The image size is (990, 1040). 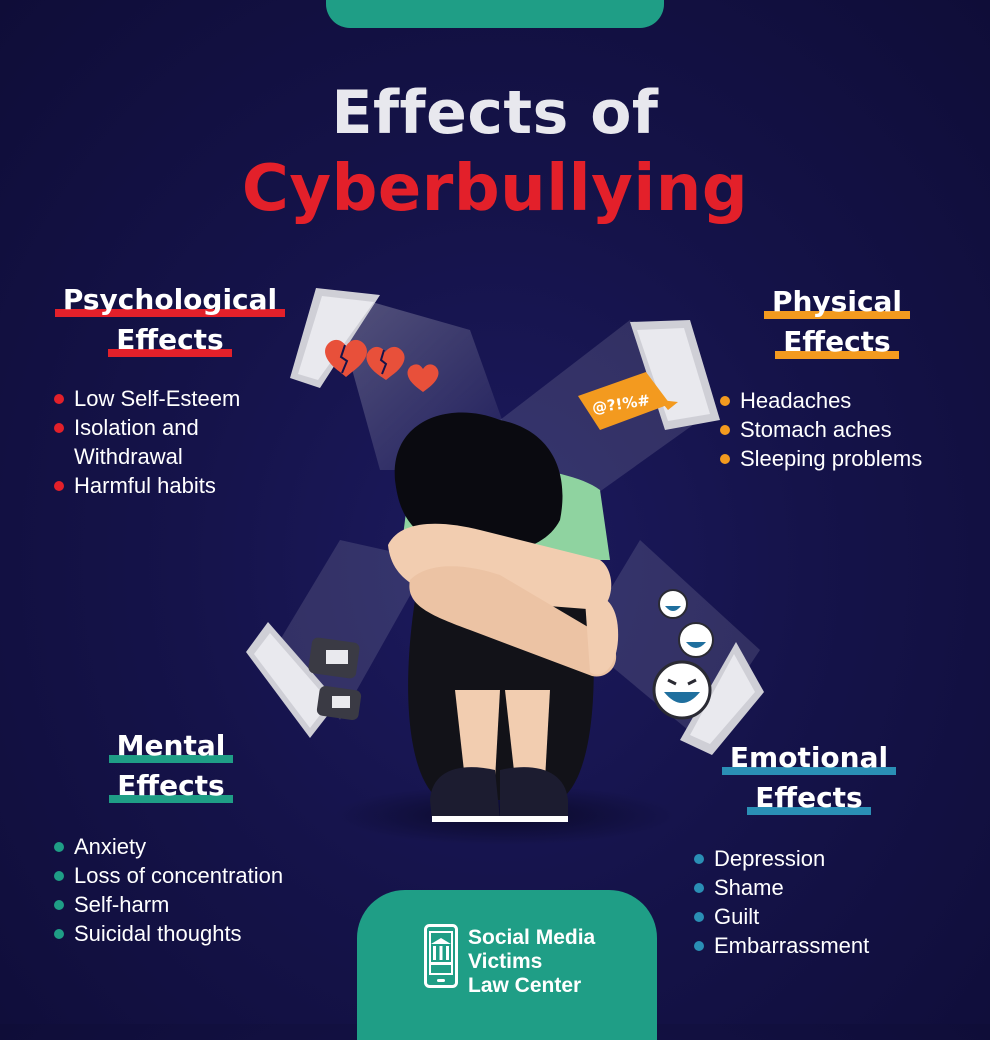 What do you see at coordinates (495, 14) in the screenshot?
I see `top-tab` at bounding box center [495, 14].